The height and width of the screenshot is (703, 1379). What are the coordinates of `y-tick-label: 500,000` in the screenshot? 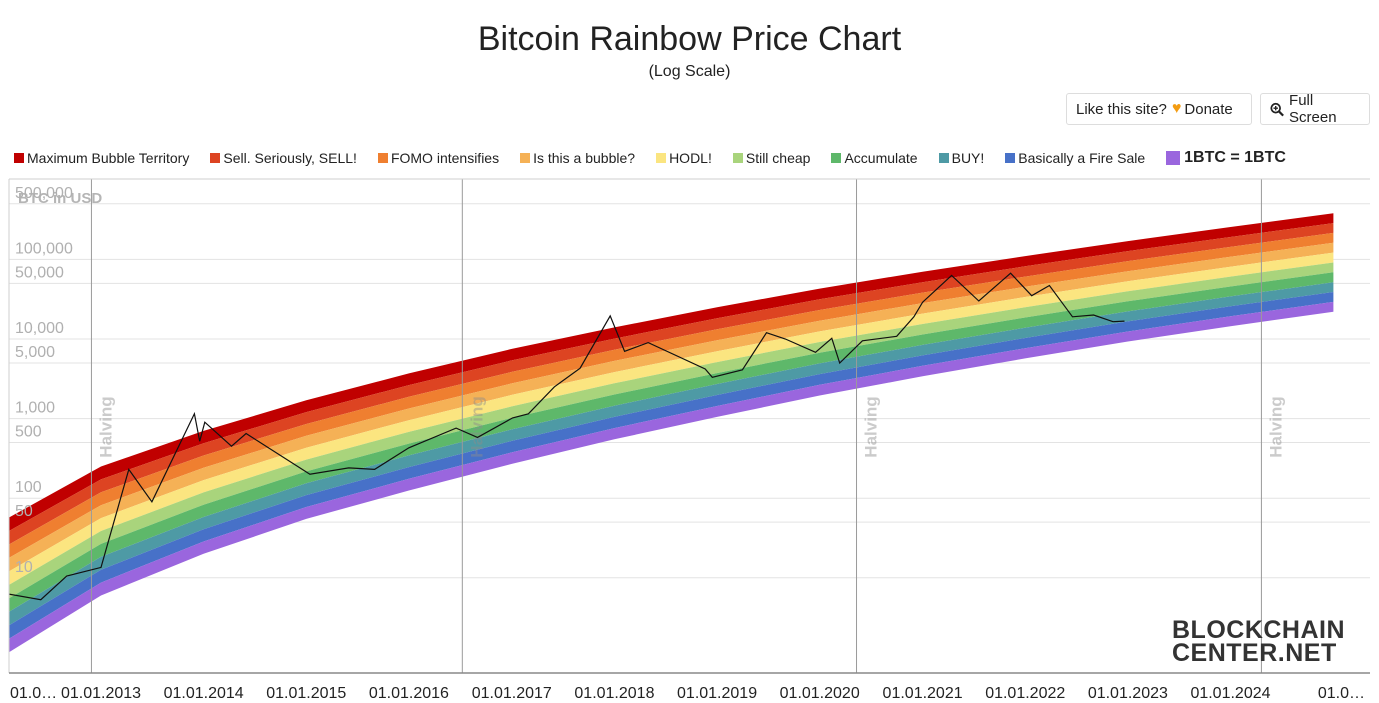 It's located at (44, 193).